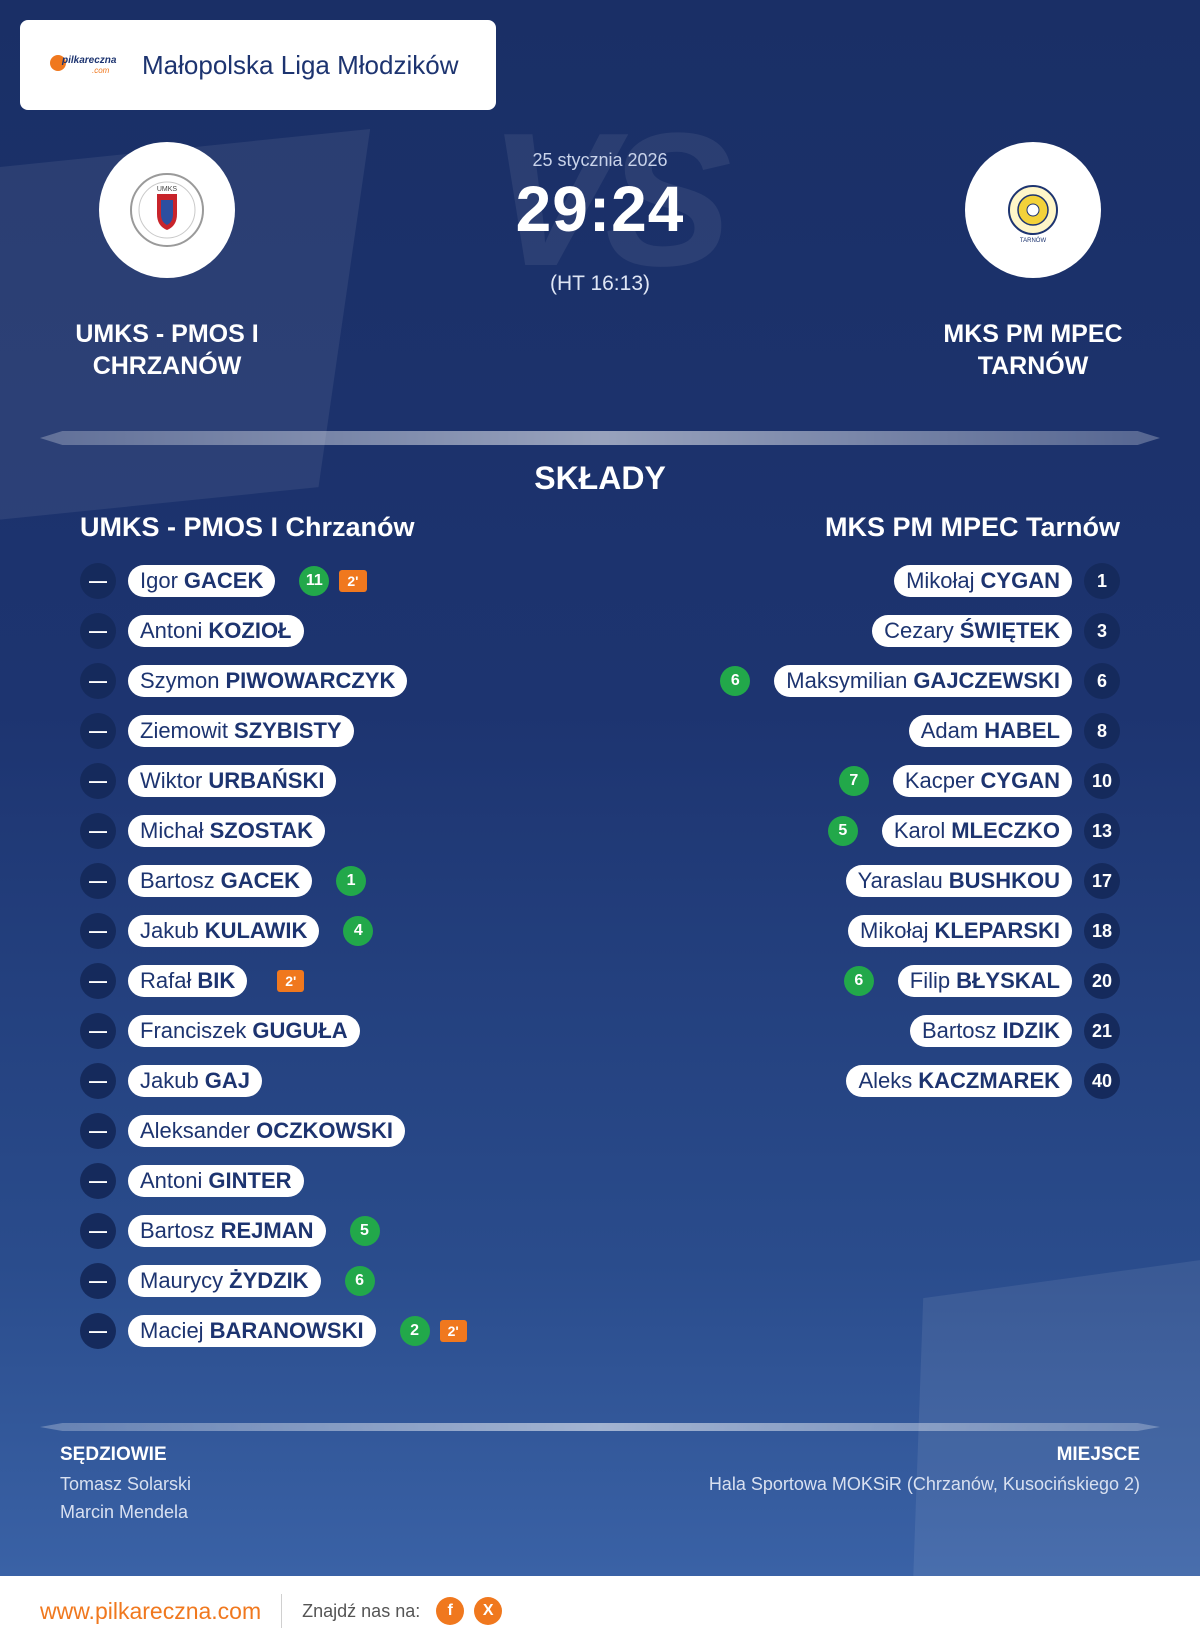 The height and width of the screenshot is (1646, 1200). Describe the element at coordinates (1055, 1410) in the screenshot. I see `decorative-shape` at that location.